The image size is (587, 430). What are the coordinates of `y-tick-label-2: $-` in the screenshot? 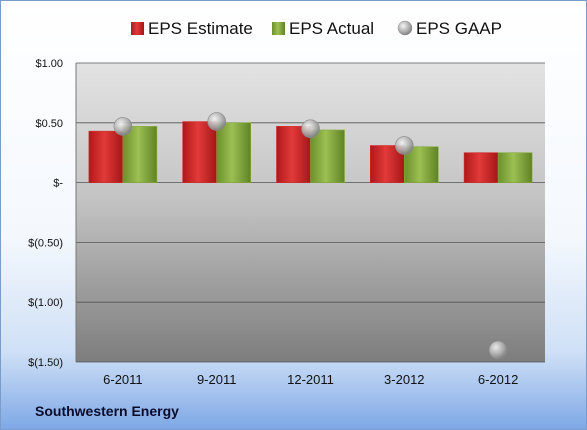 It's located at (58, 184).